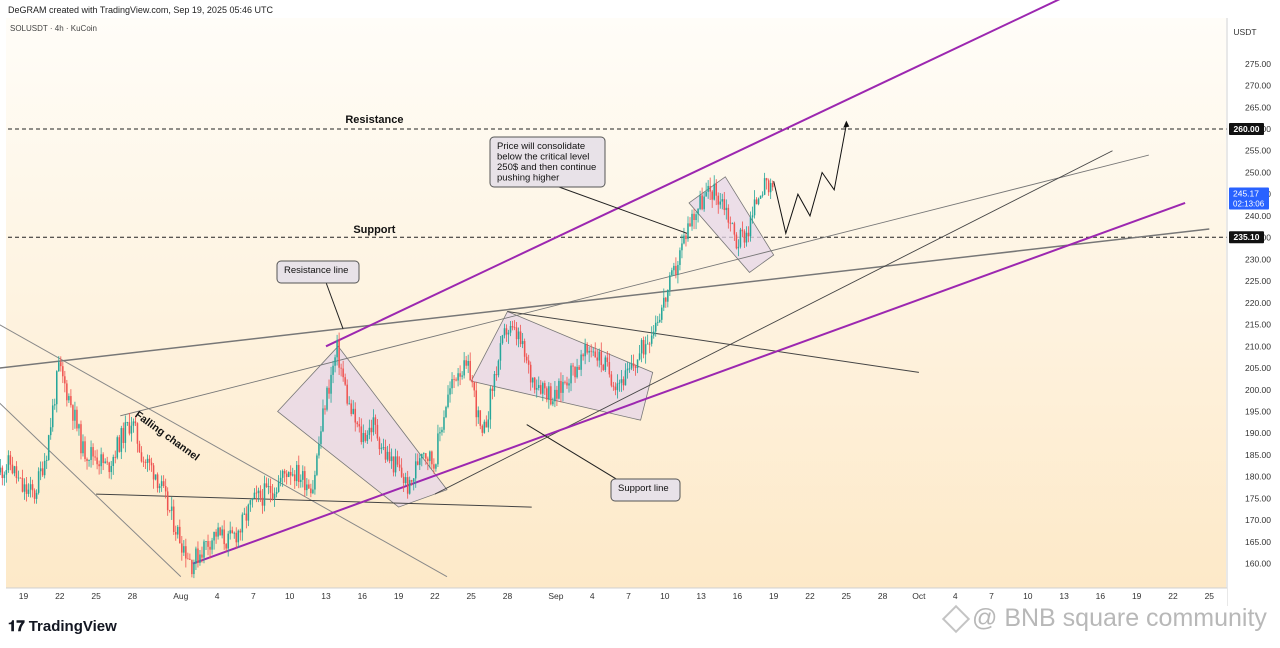 This screenshot has height=648, width=1280. What do you see at coordinates (62, 626) in the screenshot?
I see `tradingview-brand: 𝟏𝟕 TradingView` at bounding box center [62, 626].